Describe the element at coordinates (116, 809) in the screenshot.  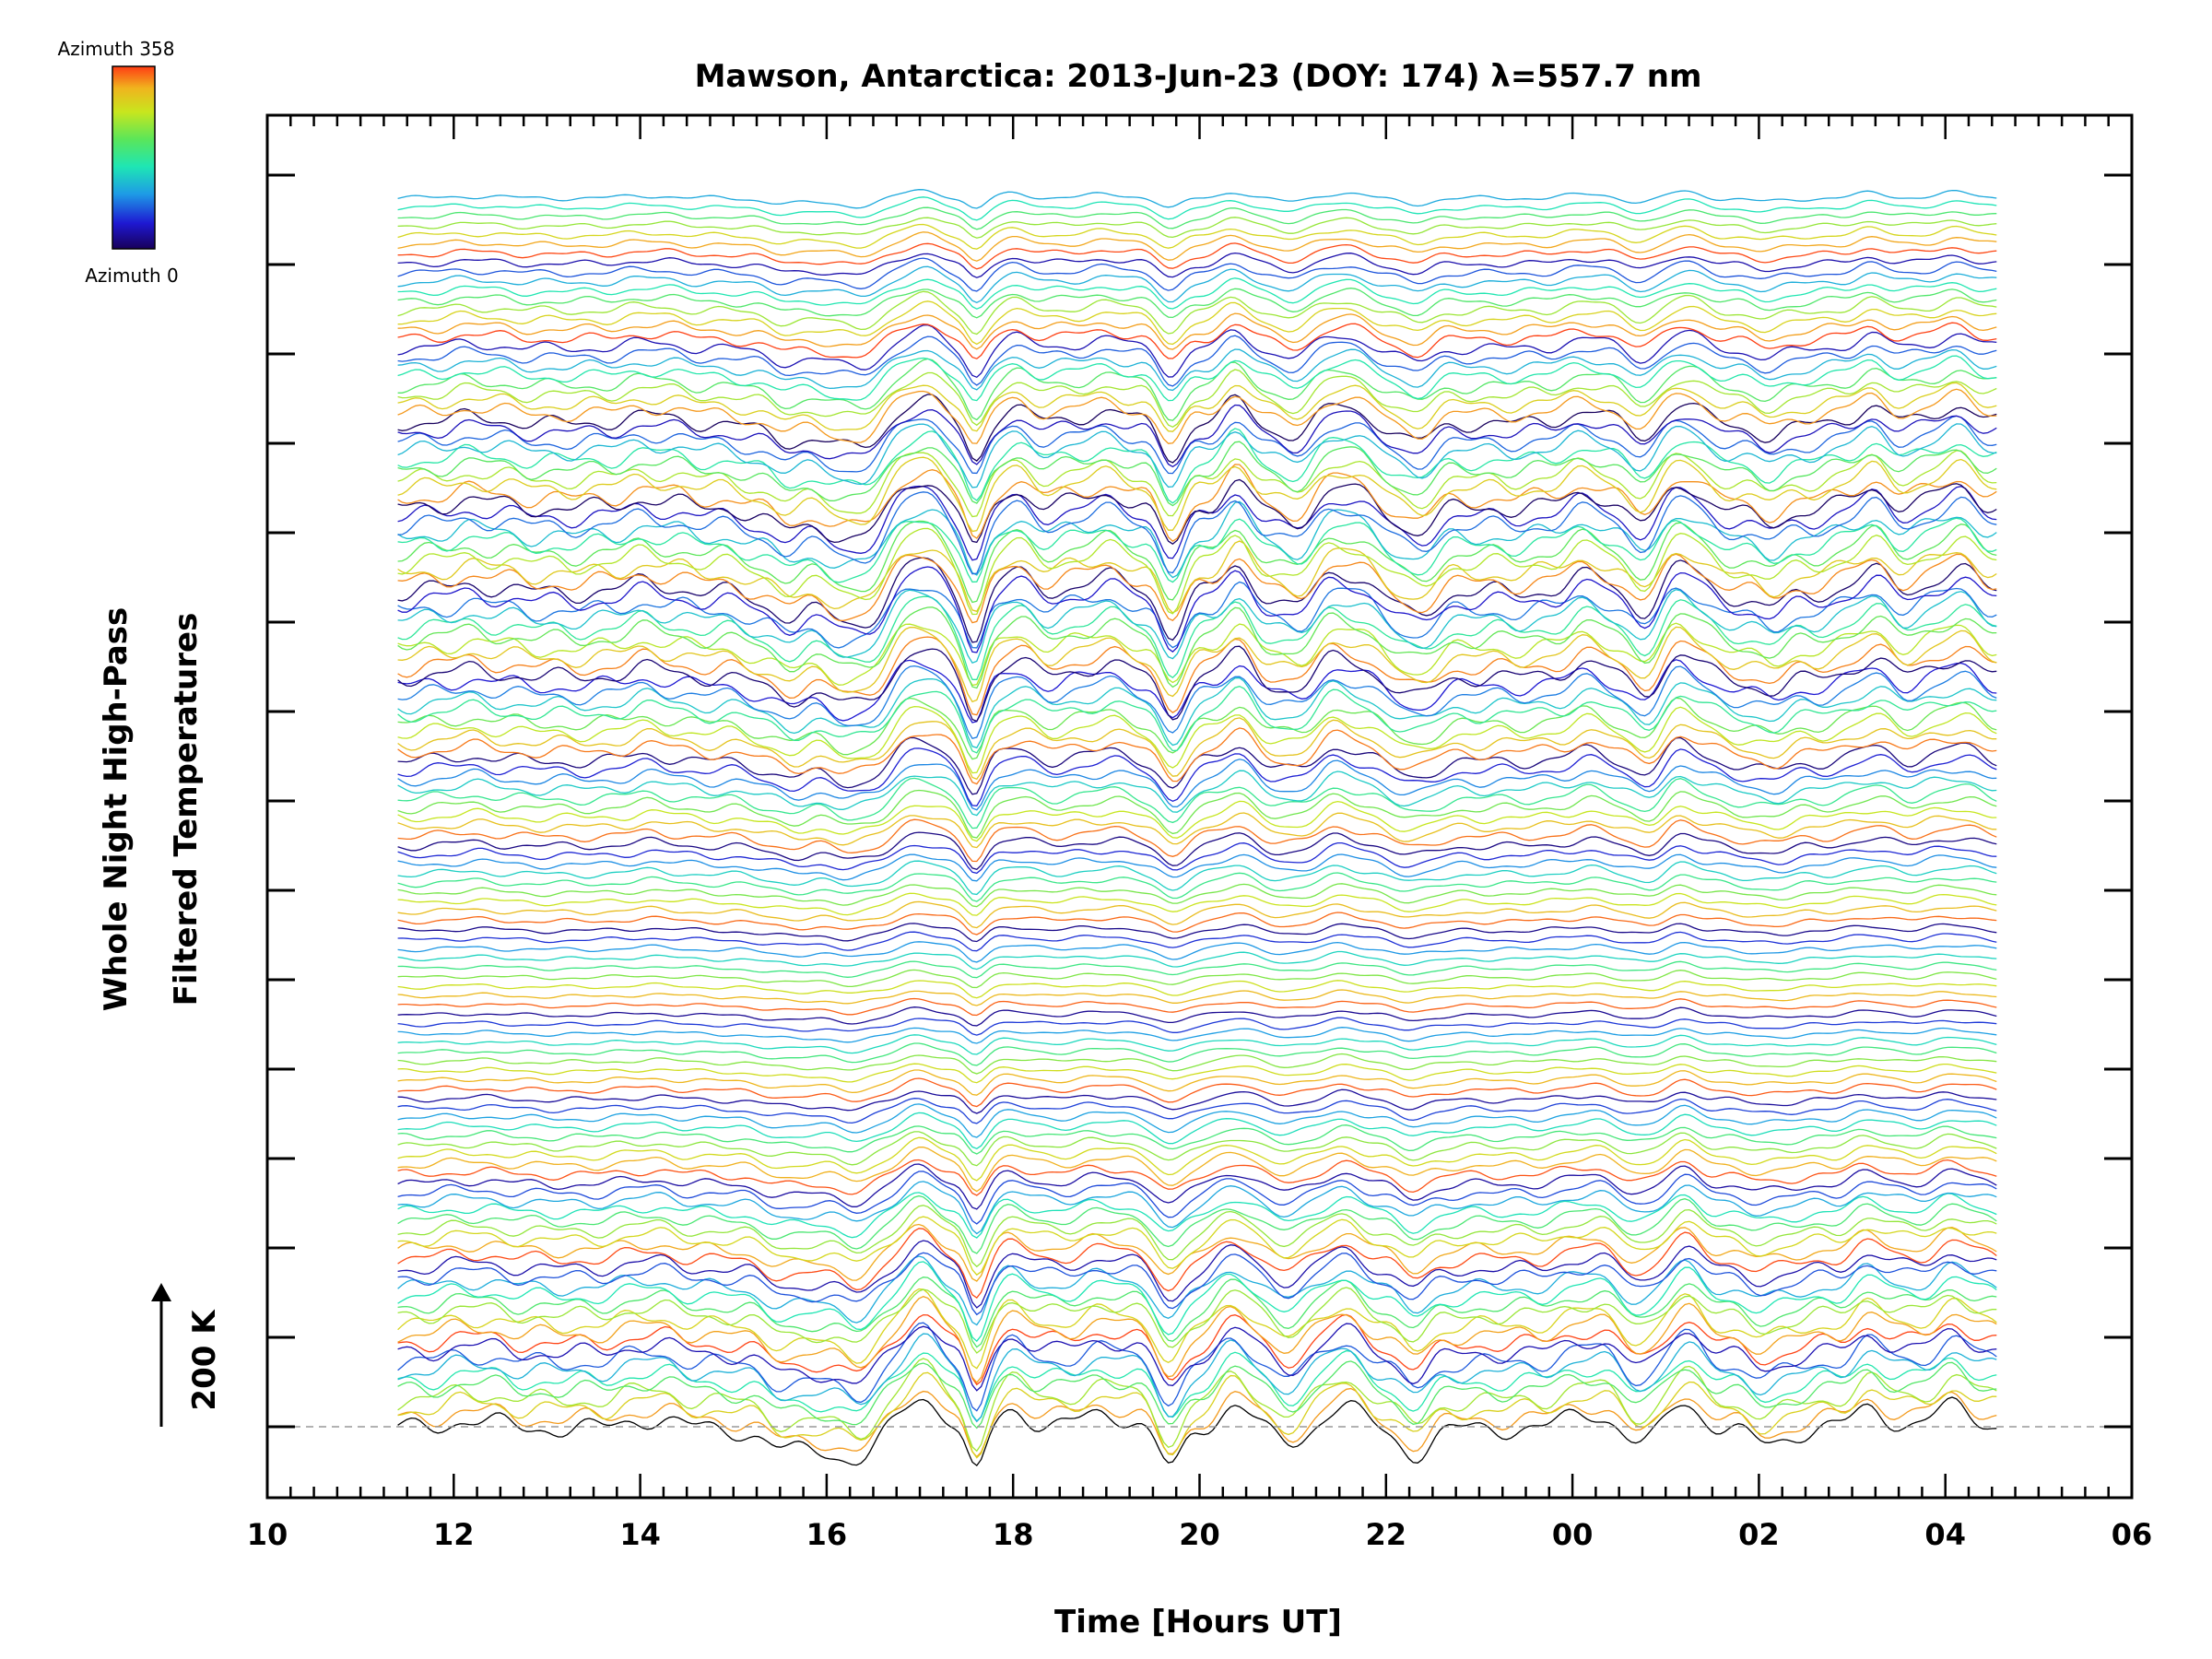
I see `y-axis-label-line1: Whole Night High-Pass` at that location.